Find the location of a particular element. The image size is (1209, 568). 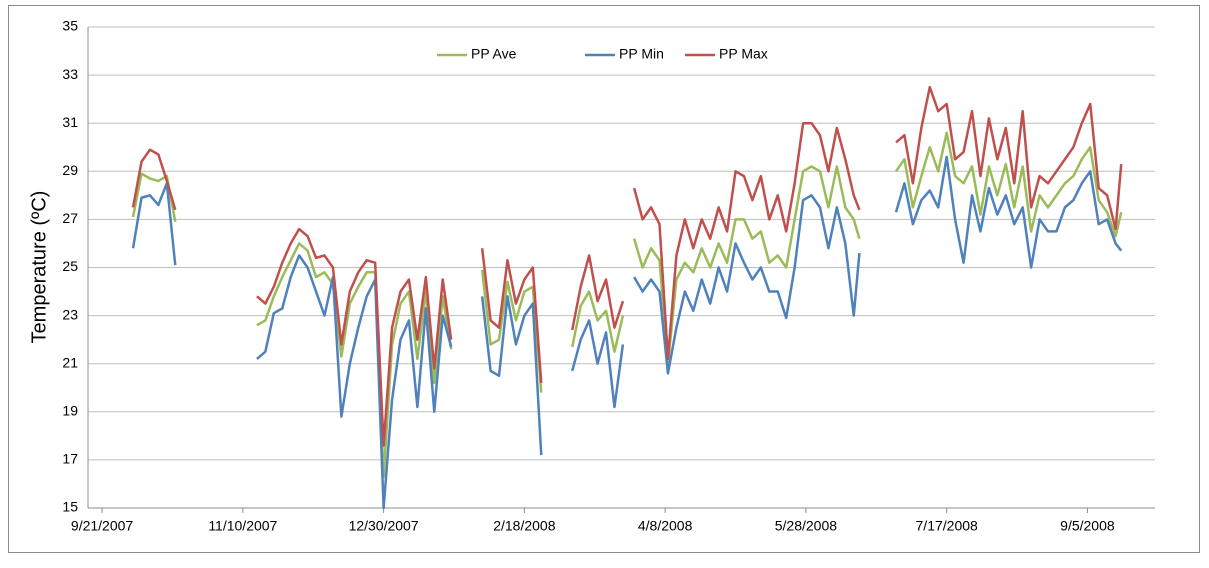

legend-label: PP Ave is located at coordinates (494, 54).